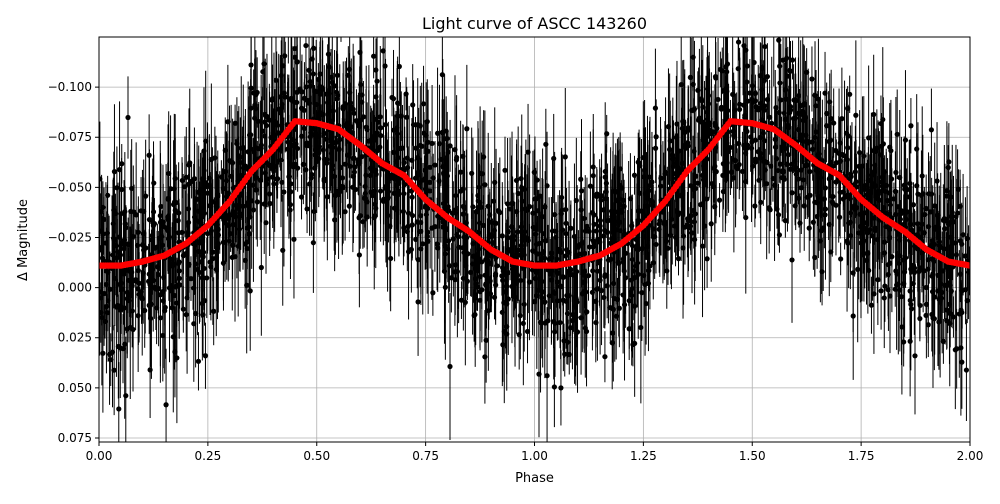  Describe the element at coordinates (643, 456) in the screenshot. I see `x-tick-label: 1.25` at that location.